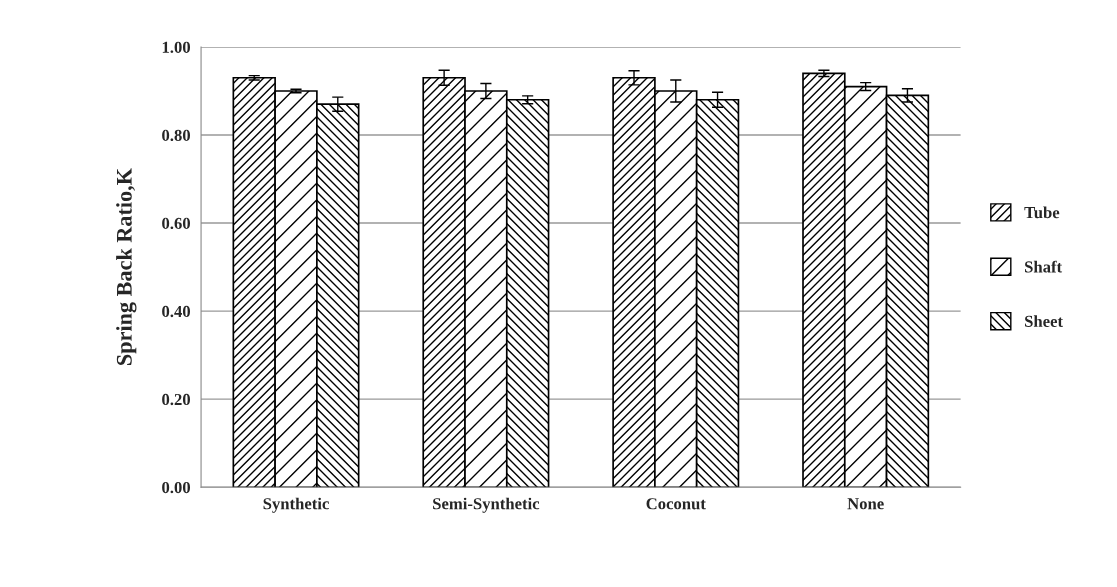 This screenshot has height=587, width=1117. Describe the element at coordinates (176, 311) in the screenshot. I see `y-tick-label: 0.40` at that location.